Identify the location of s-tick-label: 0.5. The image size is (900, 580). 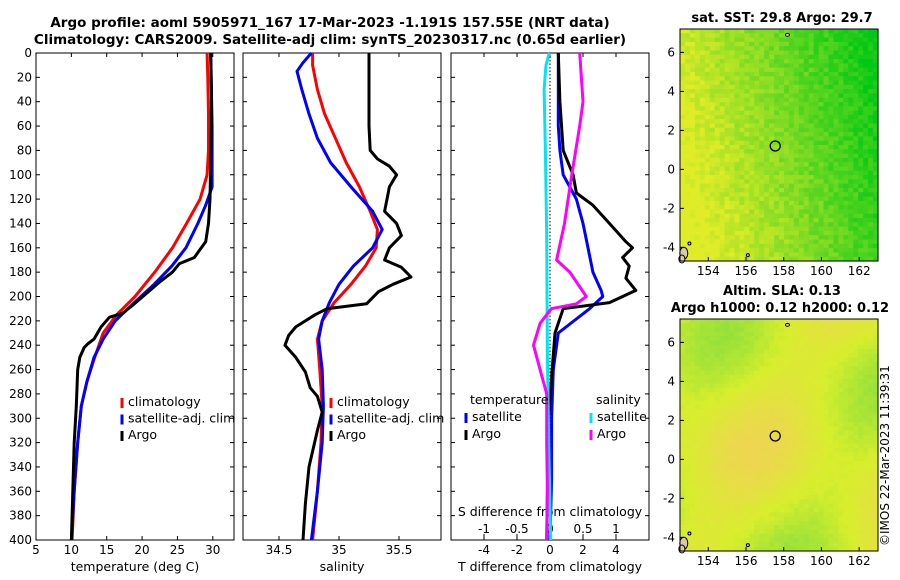
(582, 529).